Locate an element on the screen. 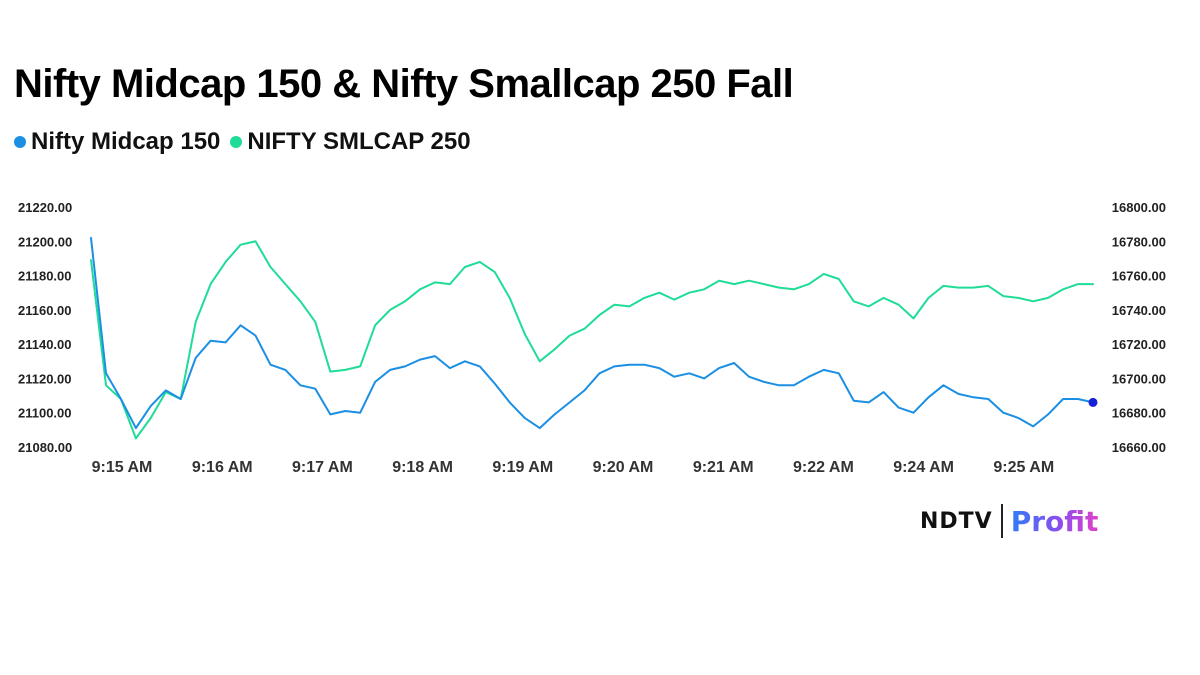  y-left-tick-label: 21220.00 is located at coordinates (45, 207).